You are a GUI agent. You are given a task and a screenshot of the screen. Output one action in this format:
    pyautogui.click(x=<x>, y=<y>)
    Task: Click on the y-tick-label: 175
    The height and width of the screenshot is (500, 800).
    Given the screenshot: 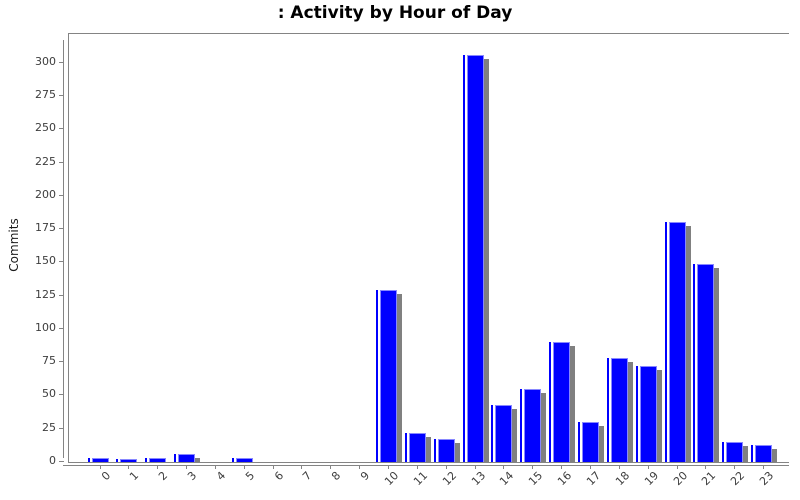 What is the action you would take?
    pyautogui.click(x=45, y=227)
    